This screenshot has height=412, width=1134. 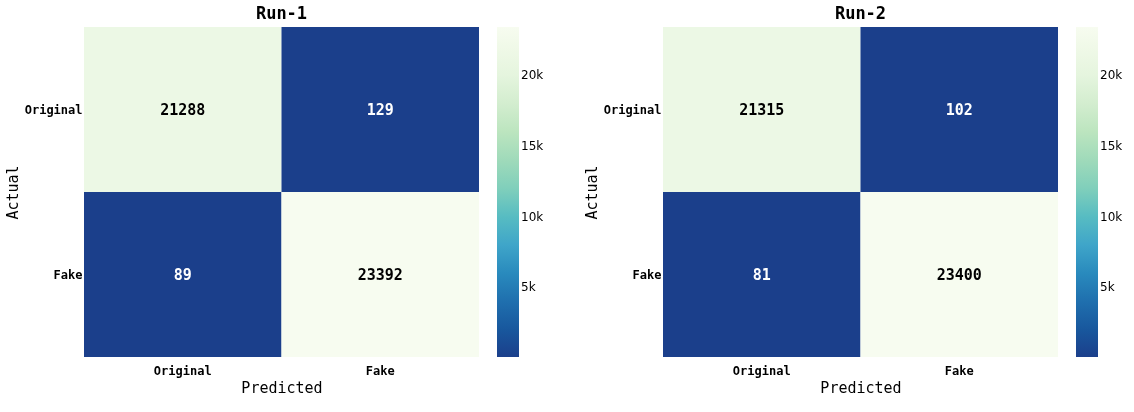 What do you see at coordinates (183, 109) in the screenshot?
I see `data-label: 21288` at bounding box center [183, 109].